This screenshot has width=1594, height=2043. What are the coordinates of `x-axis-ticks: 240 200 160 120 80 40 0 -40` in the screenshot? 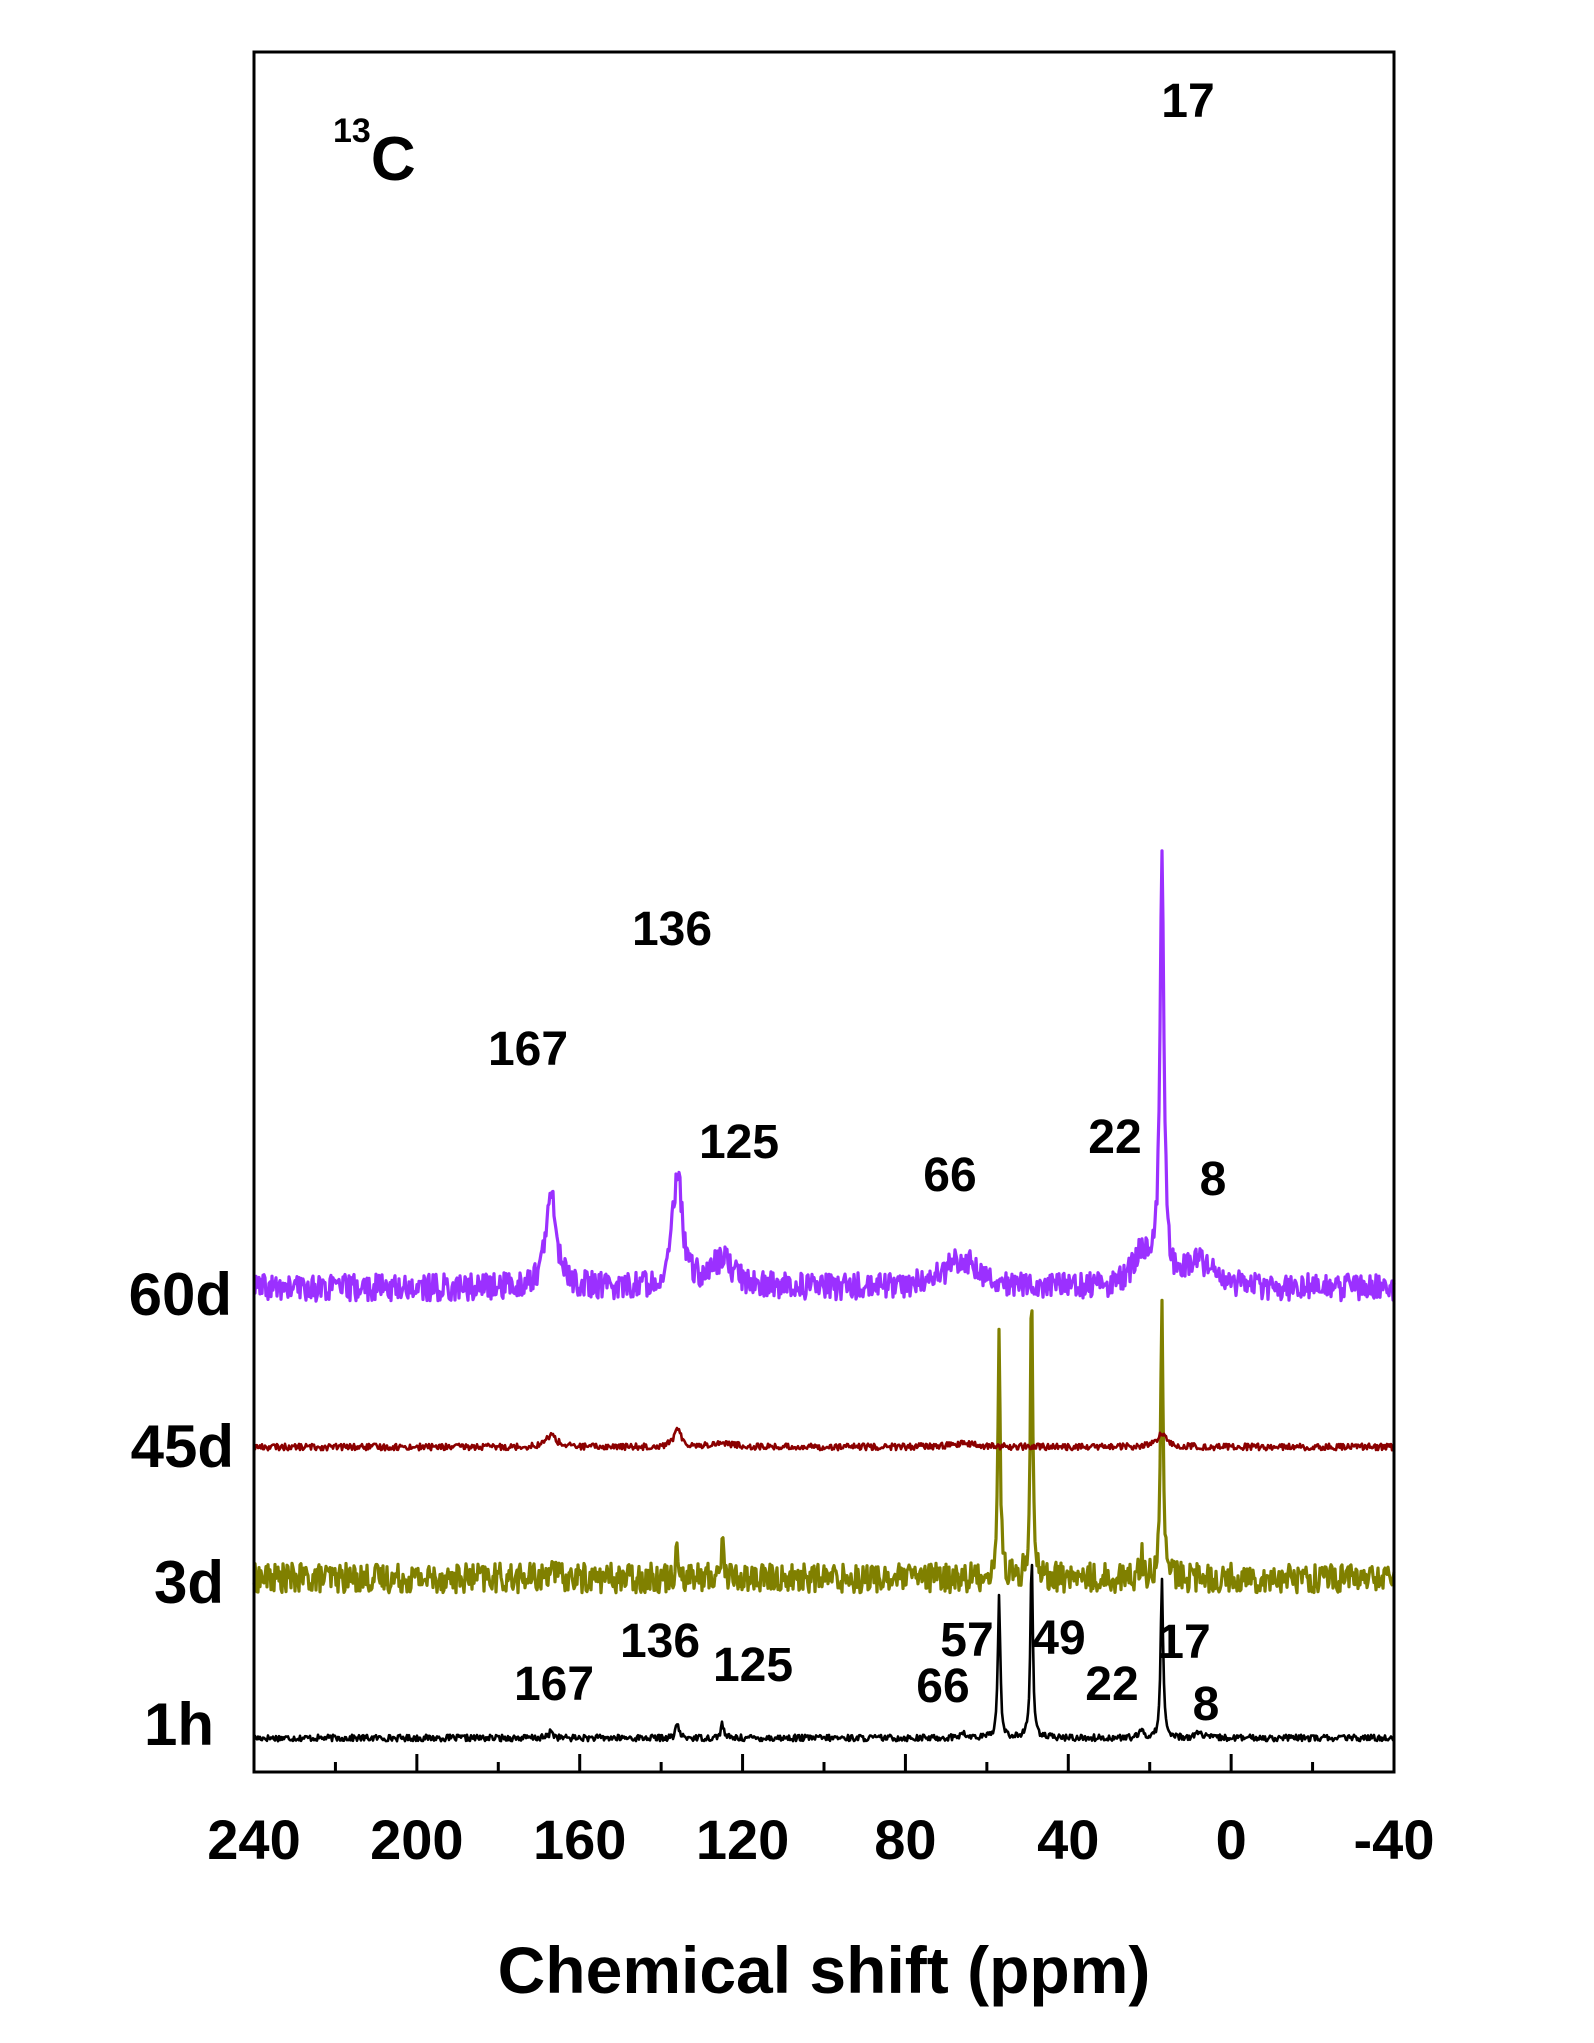 It's located at (820, 1812).